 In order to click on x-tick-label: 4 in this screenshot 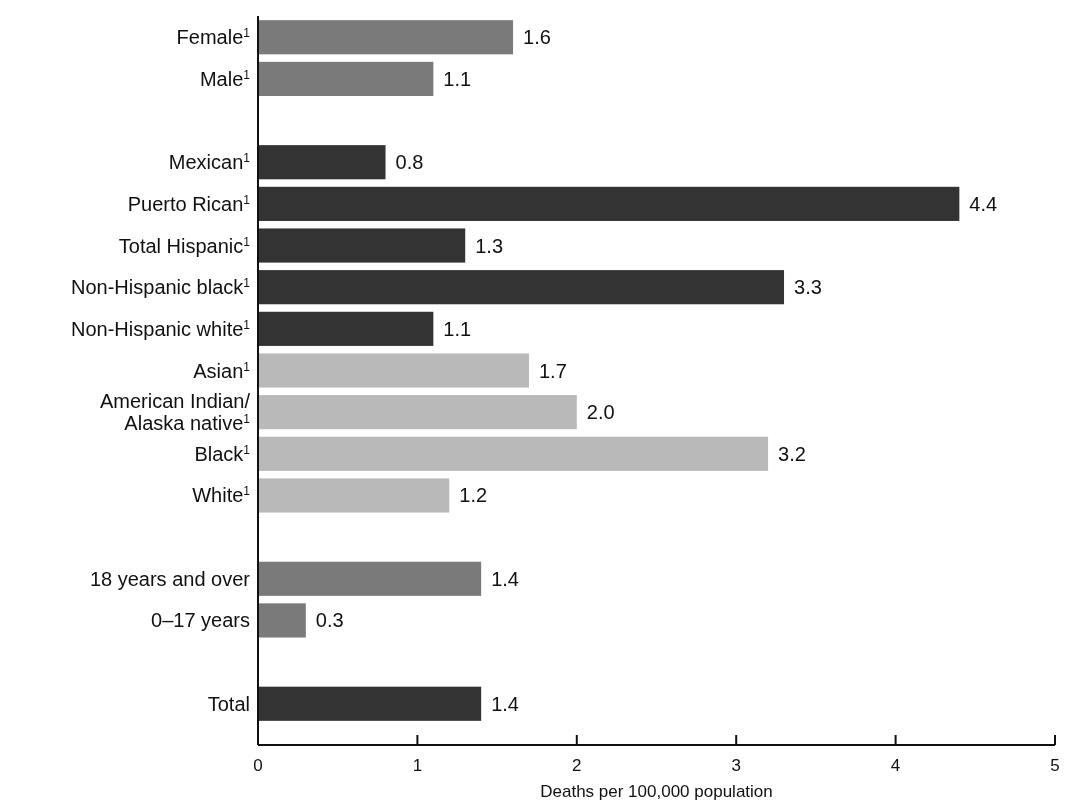, I will do `click(895, 765)`.